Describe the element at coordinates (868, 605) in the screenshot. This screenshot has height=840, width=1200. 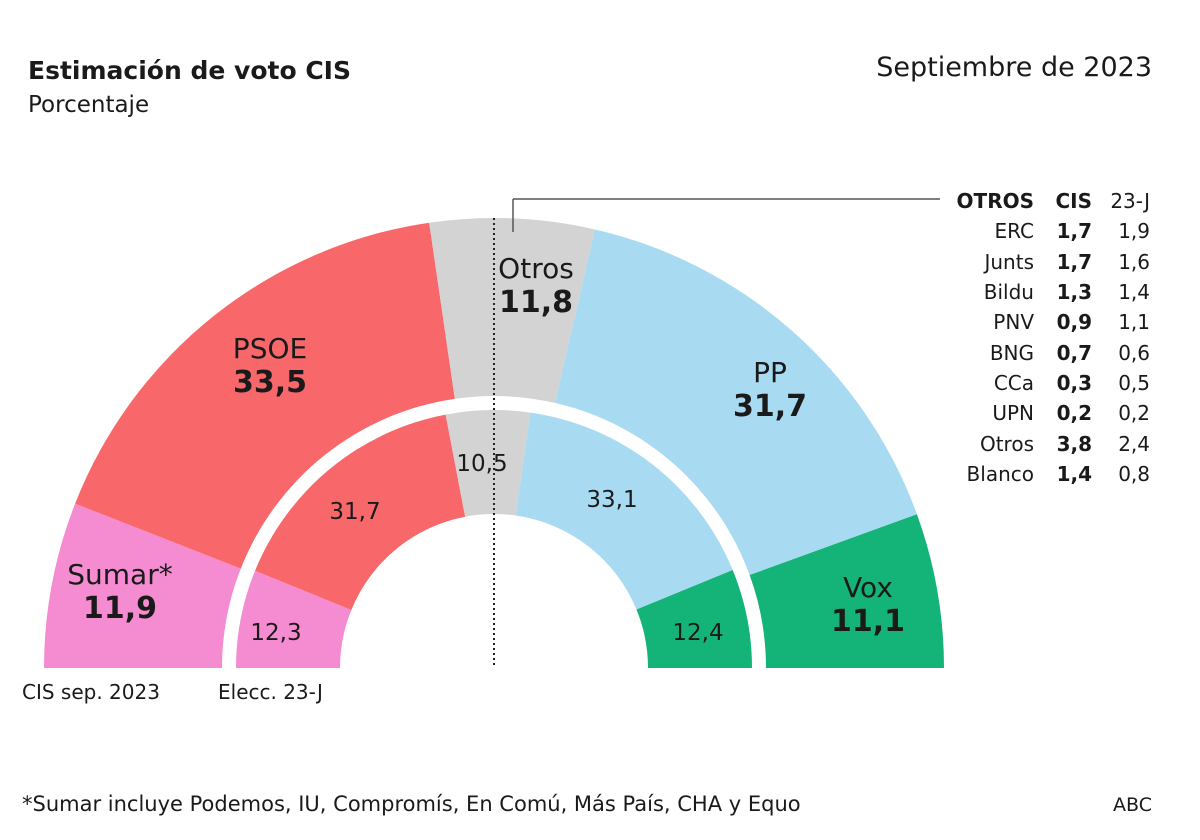
I see `label-vox-outer: Vox 11,1` at that location.